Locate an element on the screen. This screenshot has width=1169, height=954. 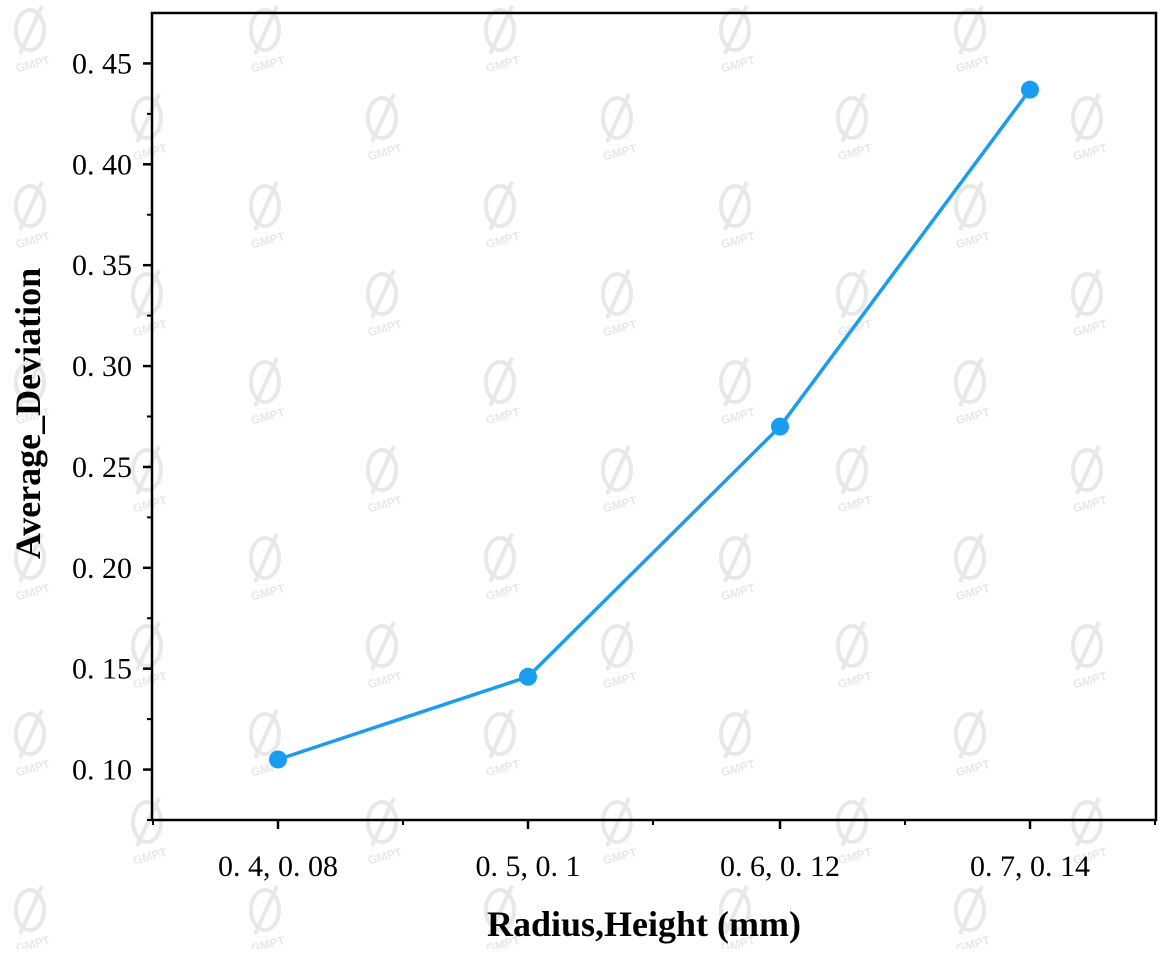
y-tick-label: 0. 20 is located at coordinates (102, 568).